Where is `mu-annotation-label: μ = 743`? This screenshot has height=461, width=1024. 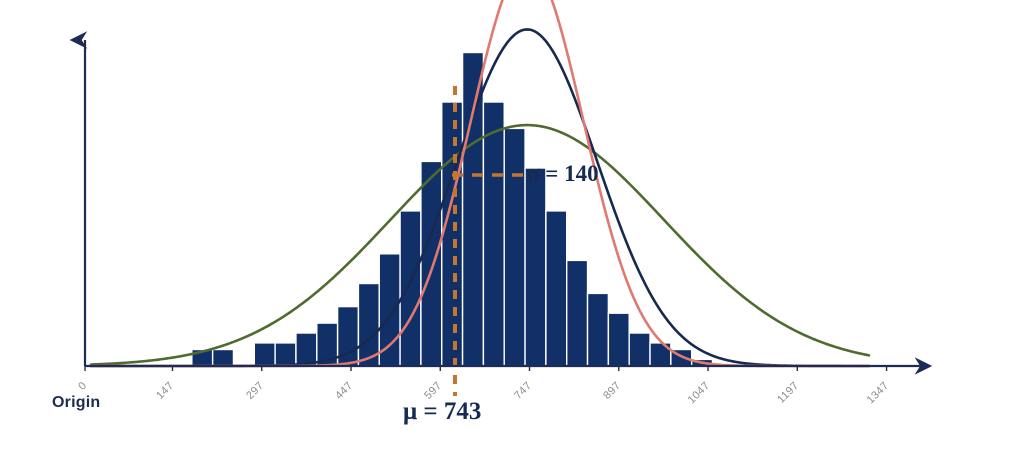 mu-annotation-label: μ = 743 is located at coordinates (442, 411).